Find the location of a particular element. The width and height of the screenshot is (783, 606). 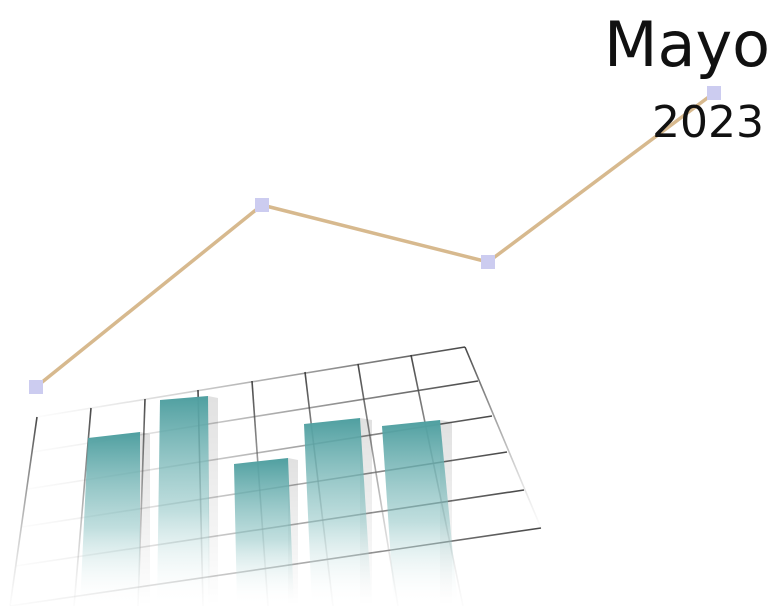

month-title: Mayo is located at coordinates (687, 44).